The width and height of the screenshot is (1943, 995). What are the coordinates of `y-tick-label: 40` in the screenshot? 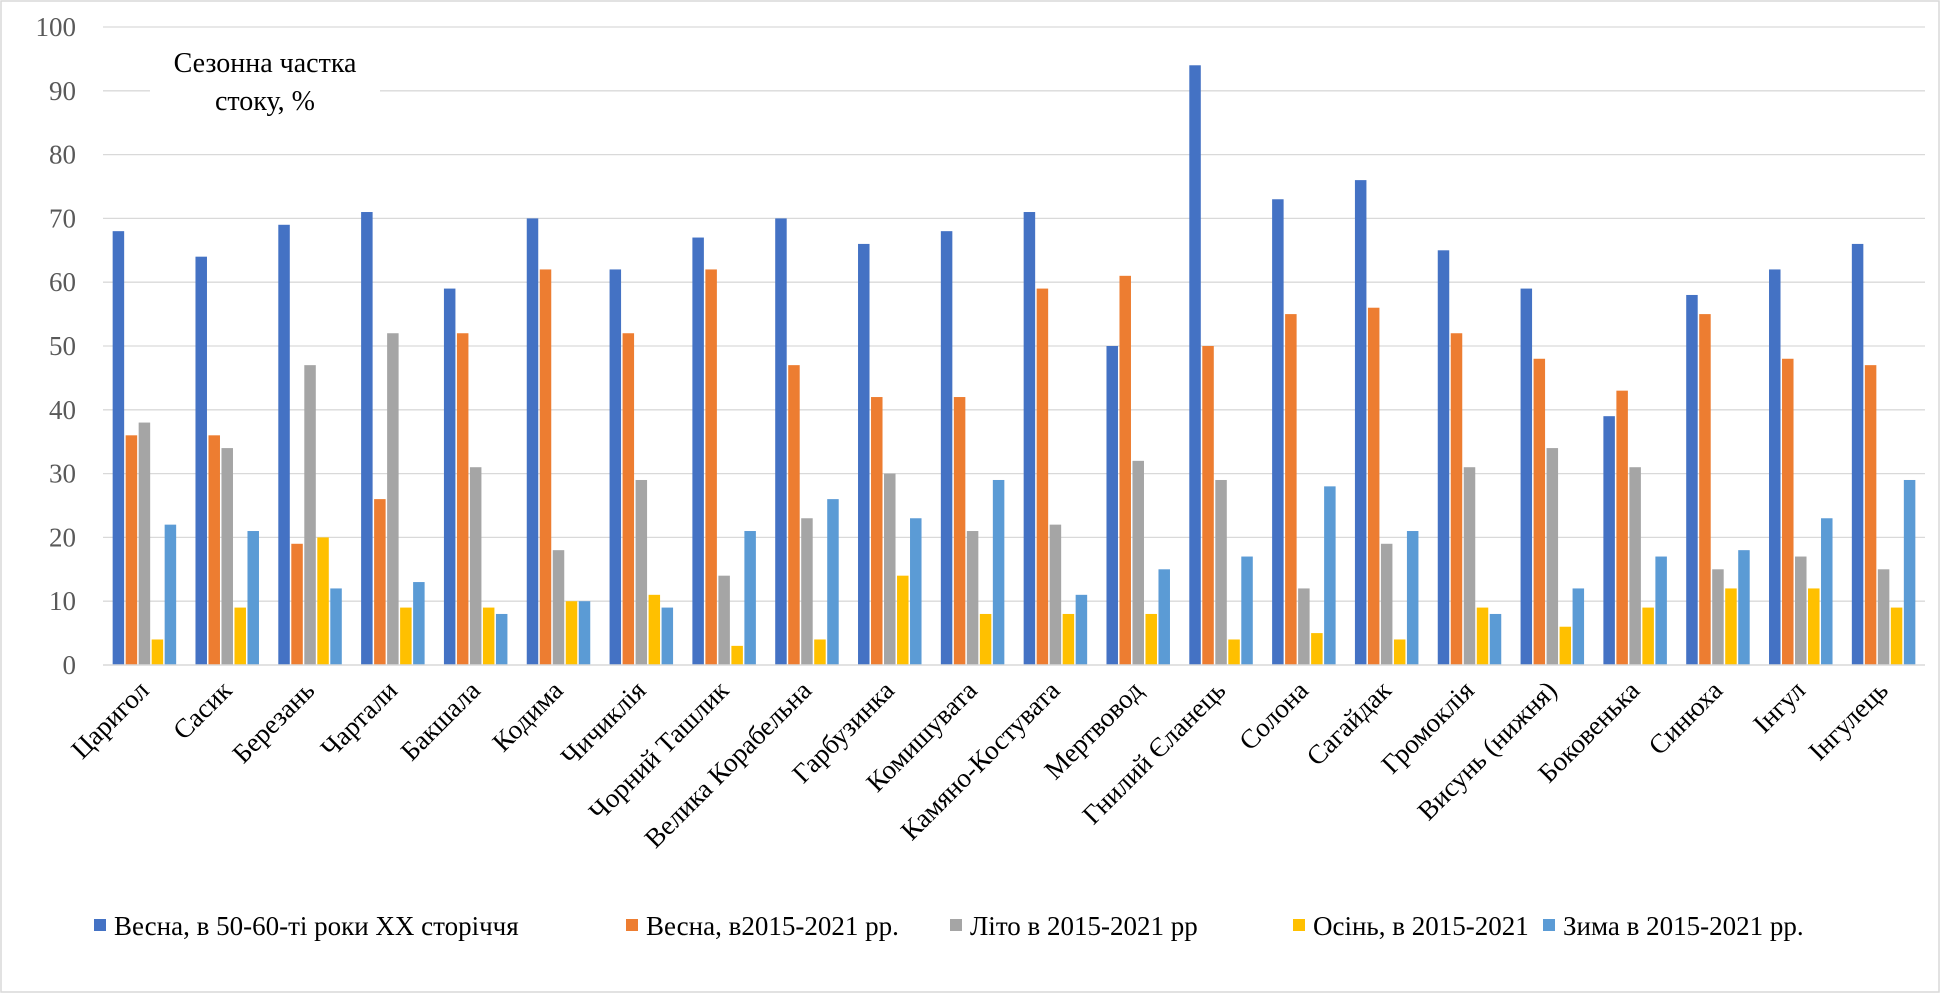 It's located at (62, 410).